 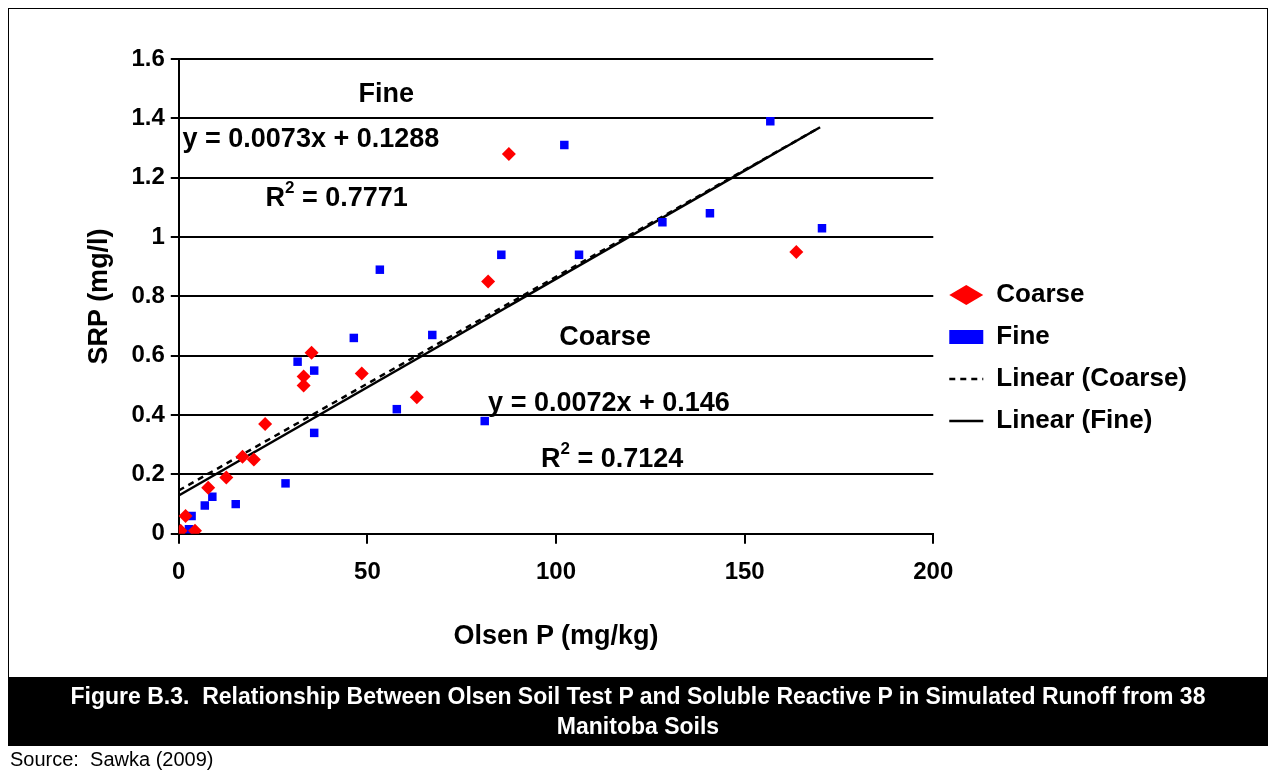 I want to click on legend-label: Linear (Fine), so click(x=1074, y=419).